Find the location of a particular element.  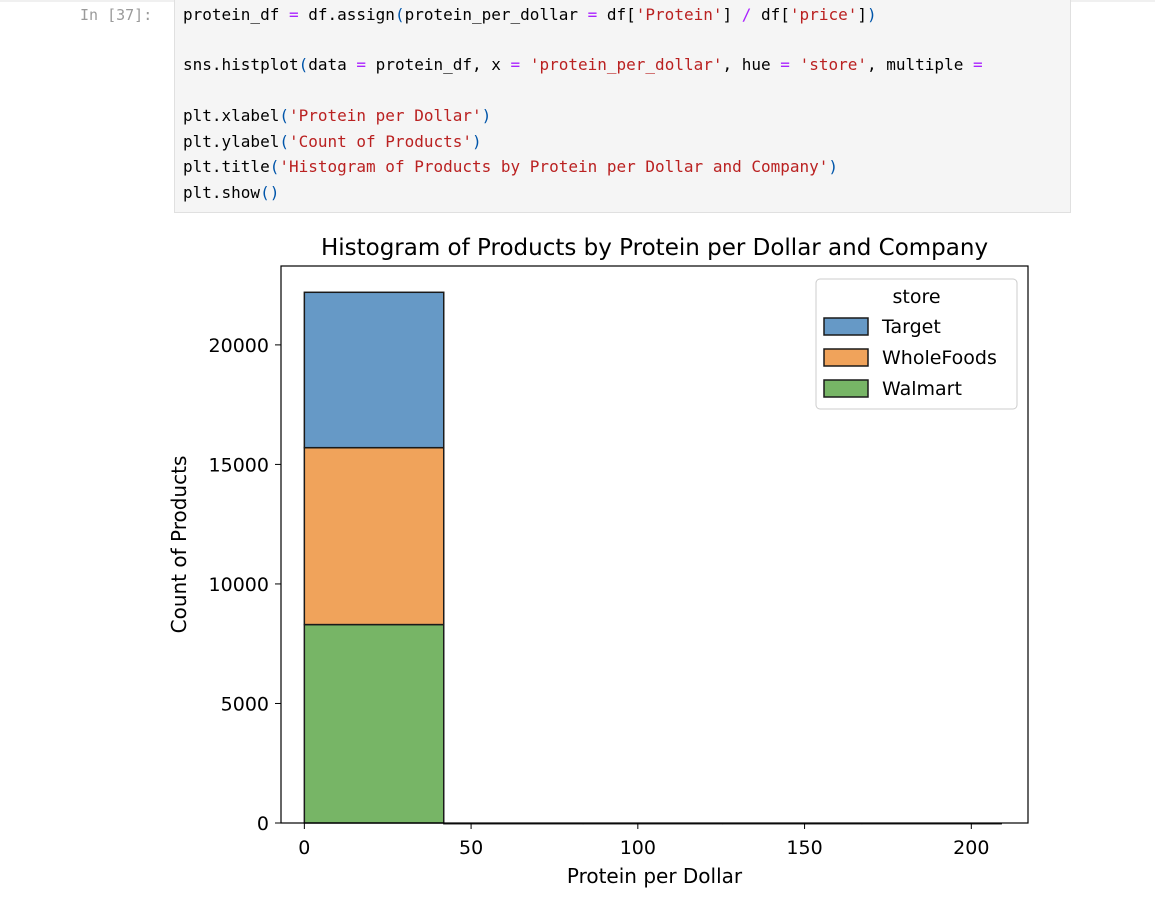

code-line-5: plt.xlabel('Protein per Dollar') is located at coordinates (337, 115).